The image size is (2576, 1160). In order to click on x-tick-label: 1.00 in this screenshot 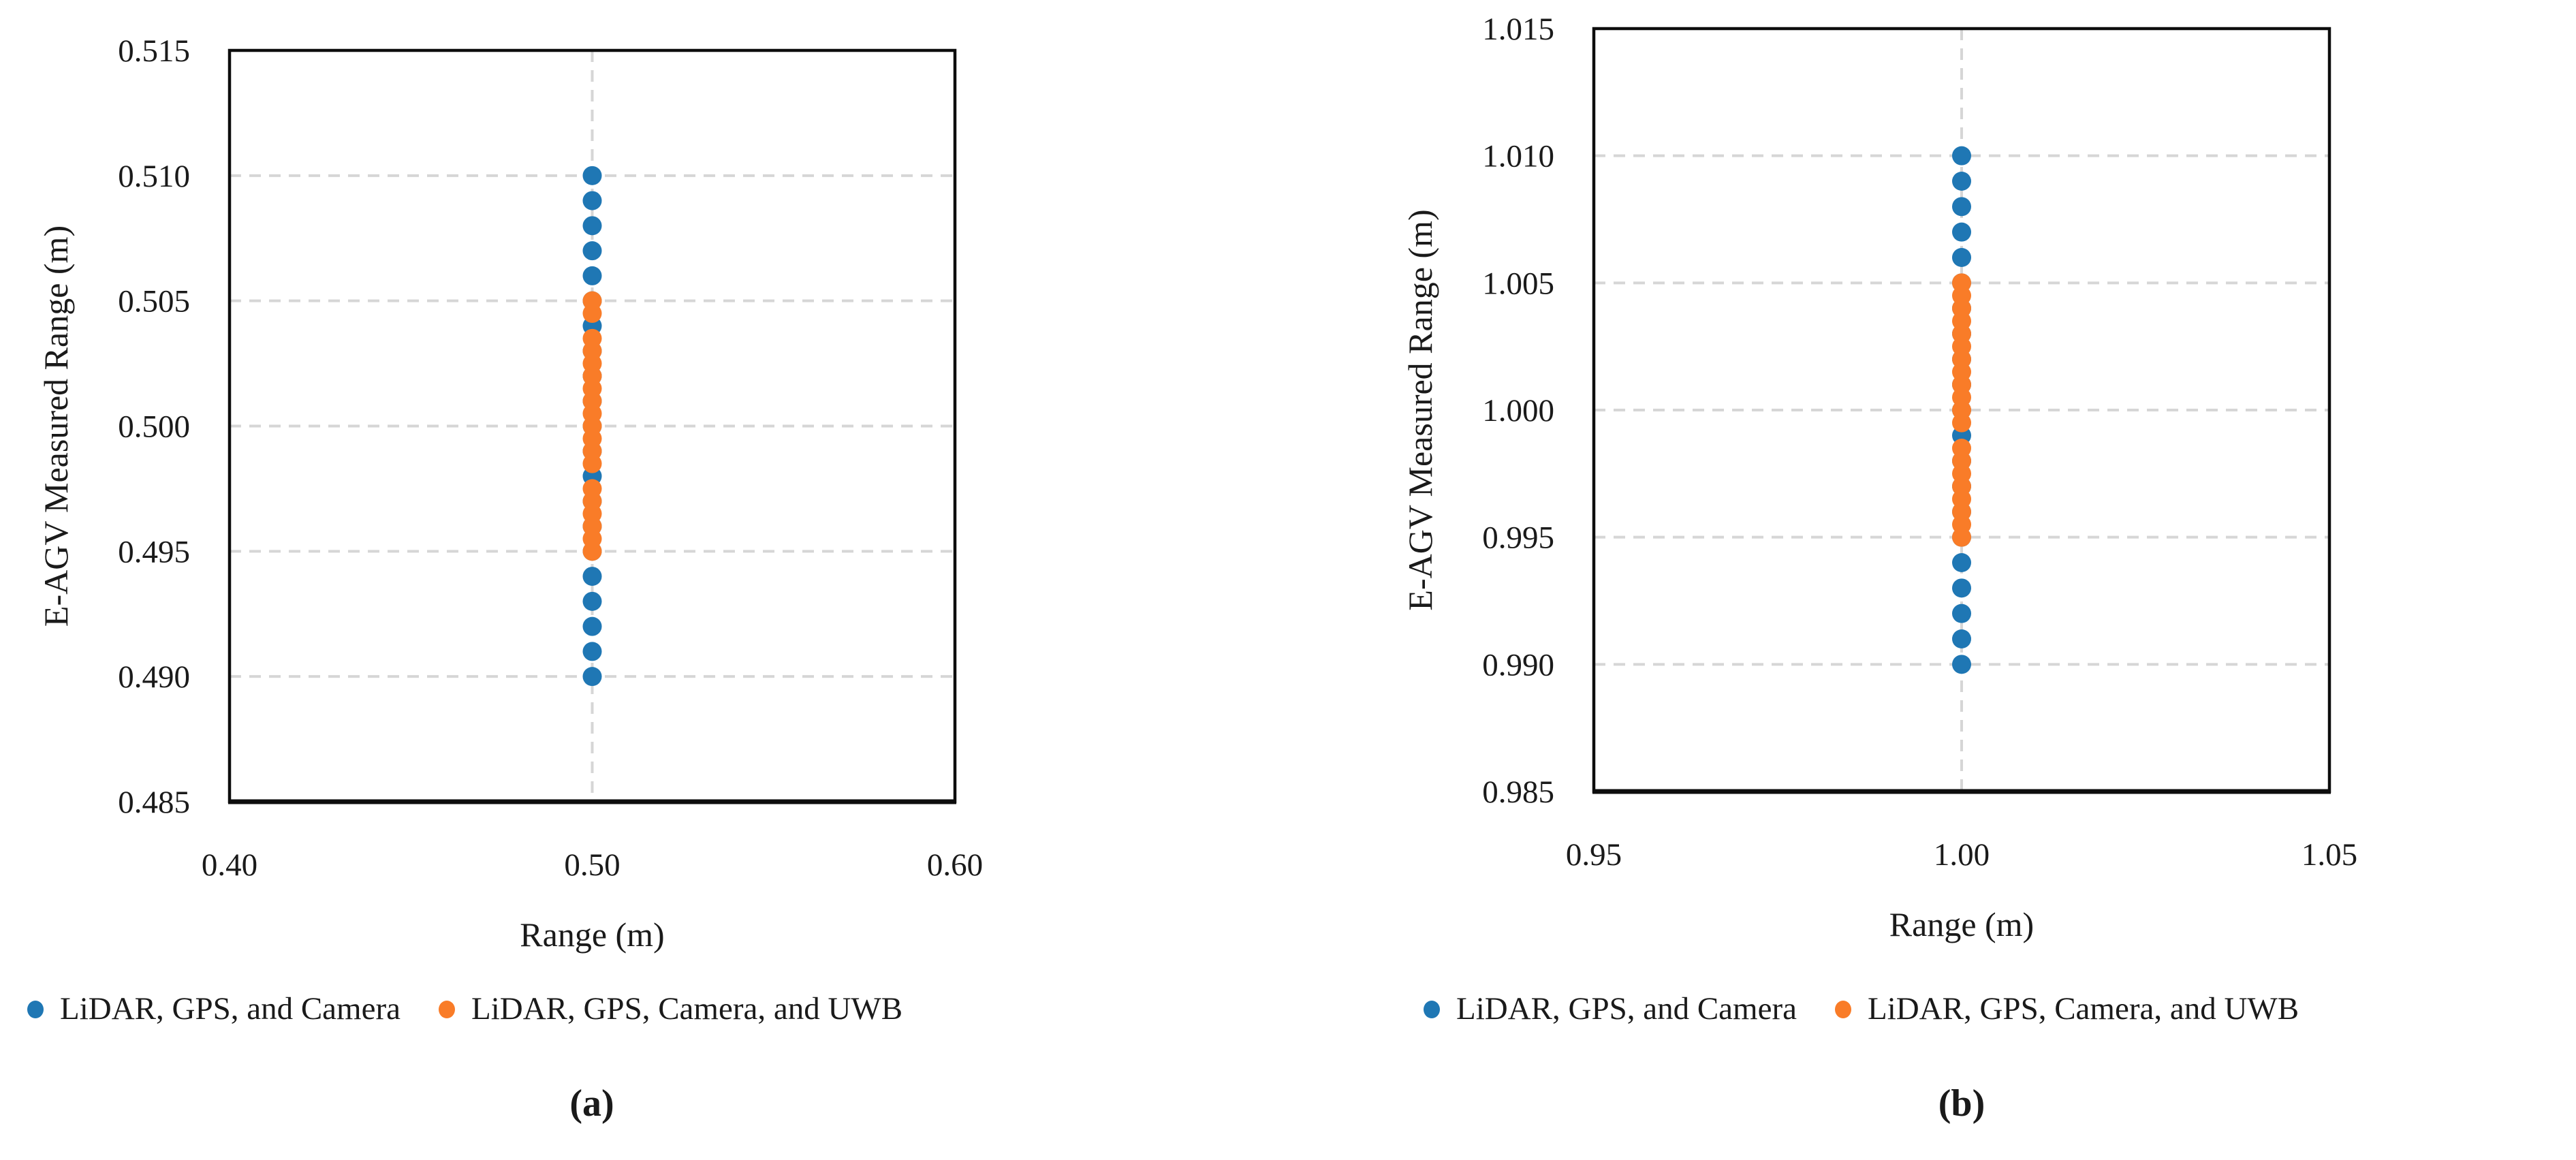, I will do `click(1962, 855)`.